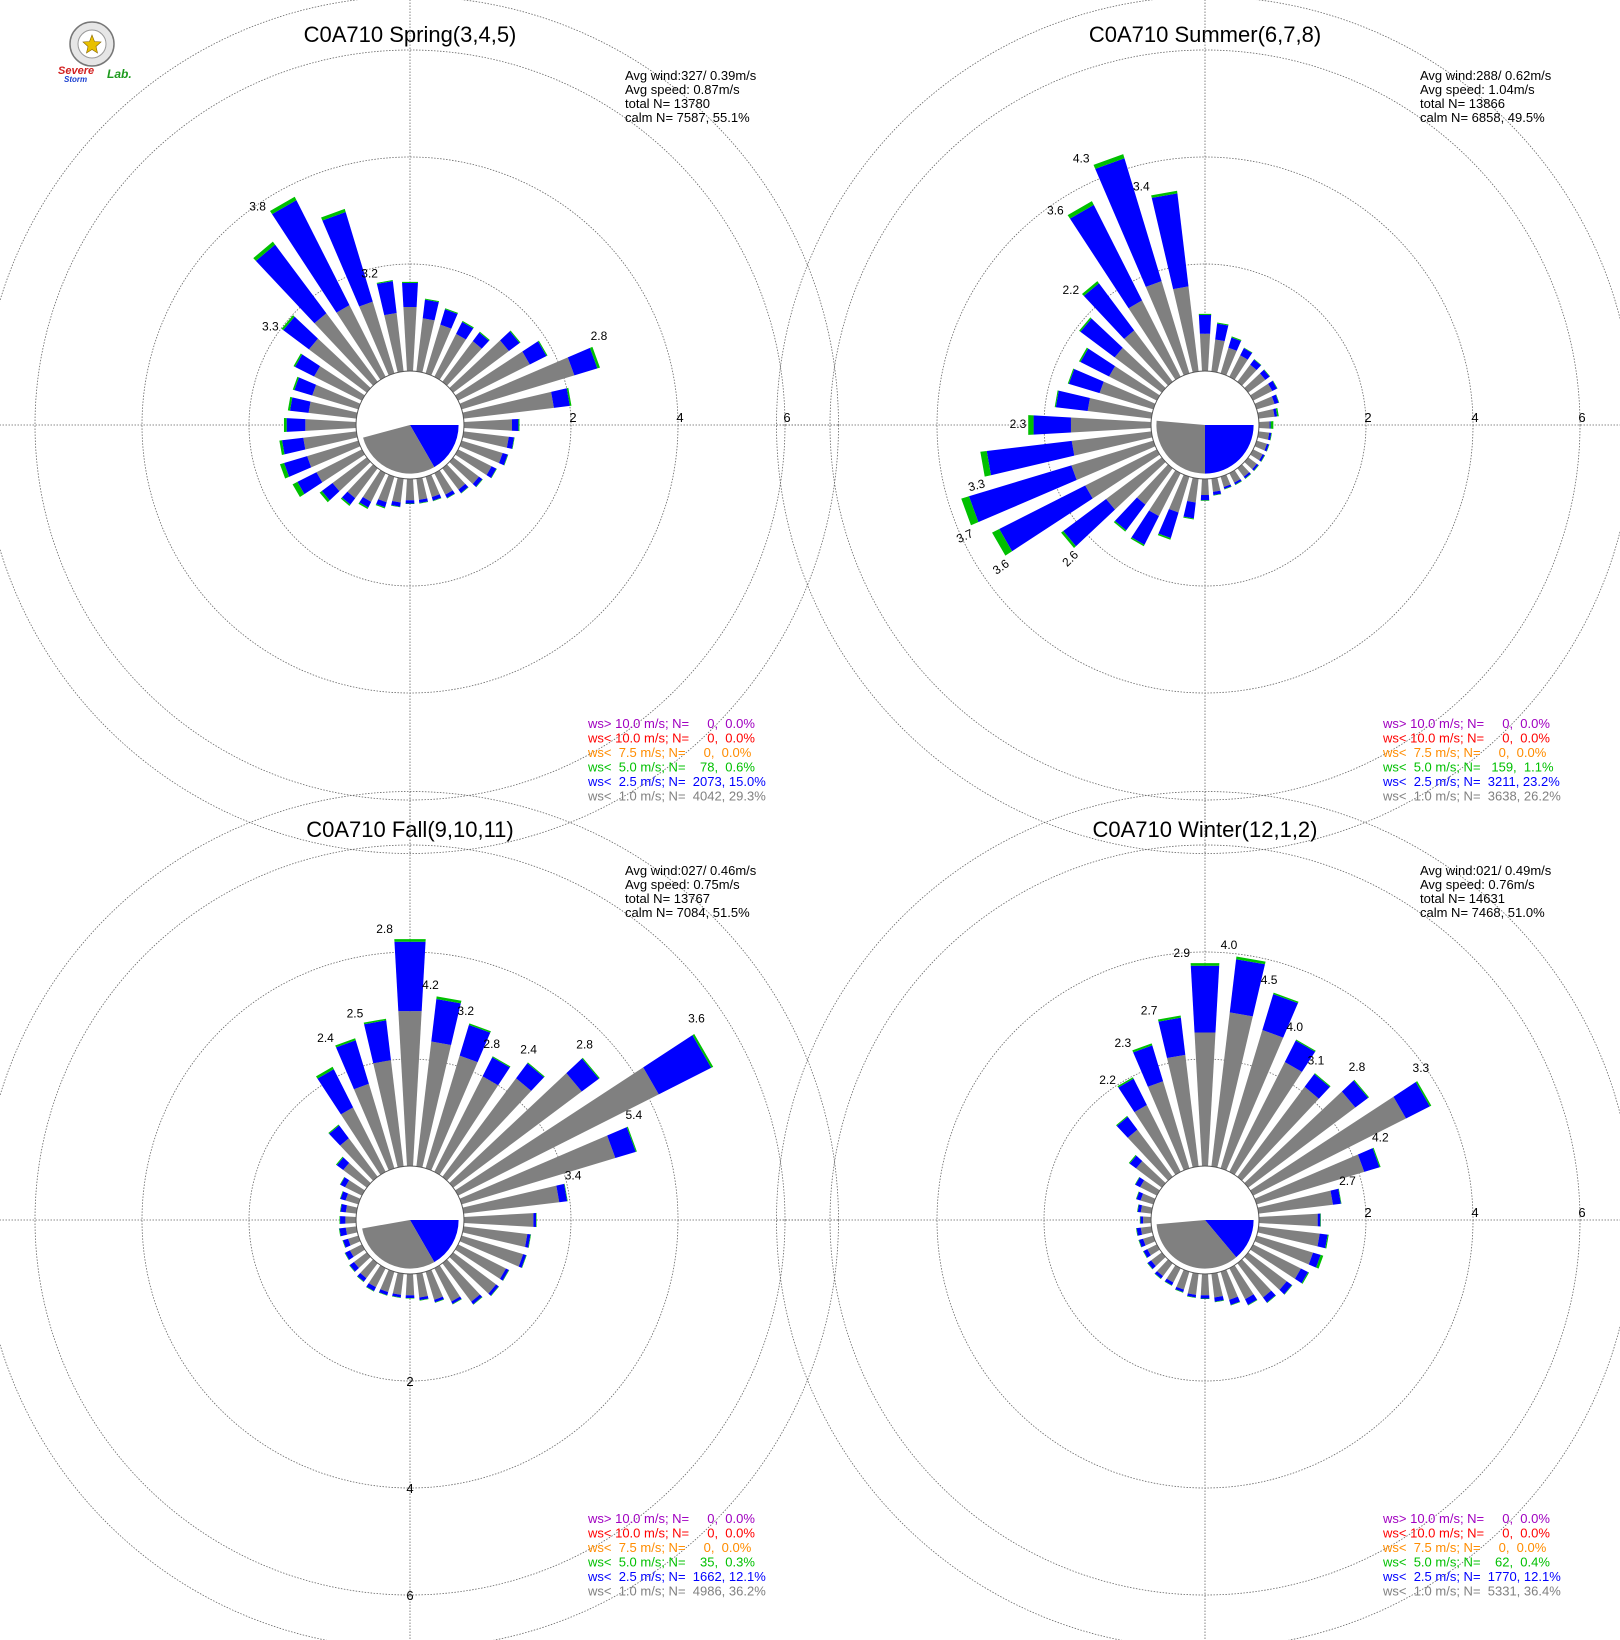  I want to click on panel-title: C0A710 Summer(6,7,8), so click(1205, 34).